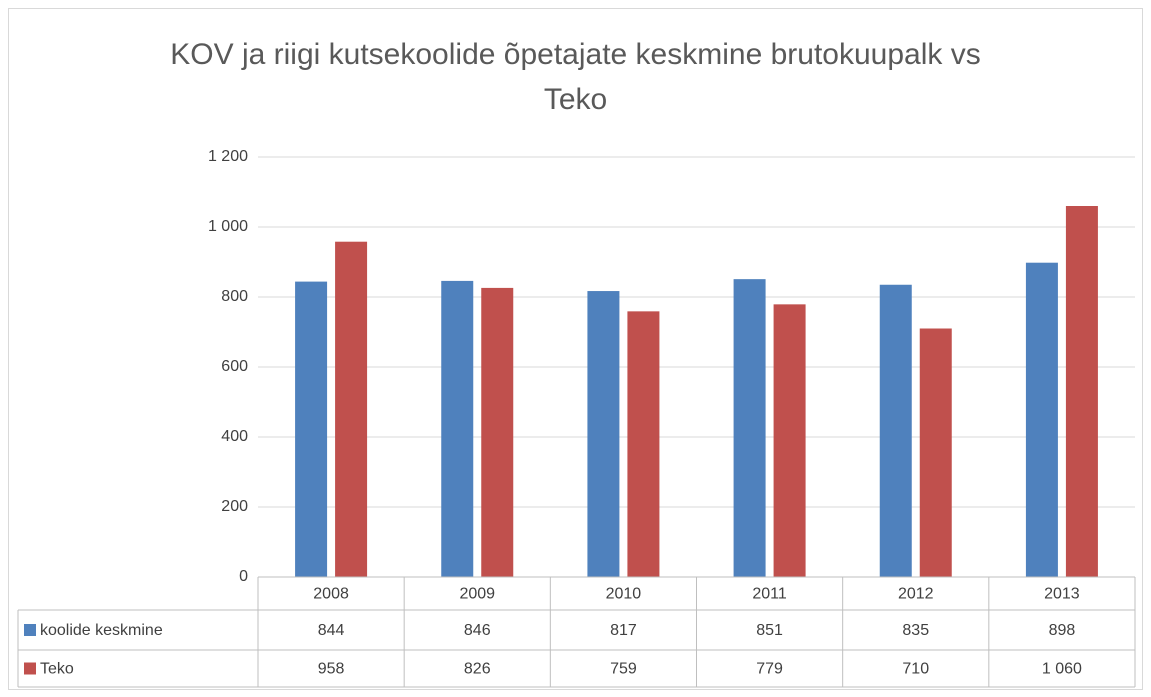  Describe the element at coordinates (234, 506) in the screenshot. I see `y-tick-label: 200` at that location.